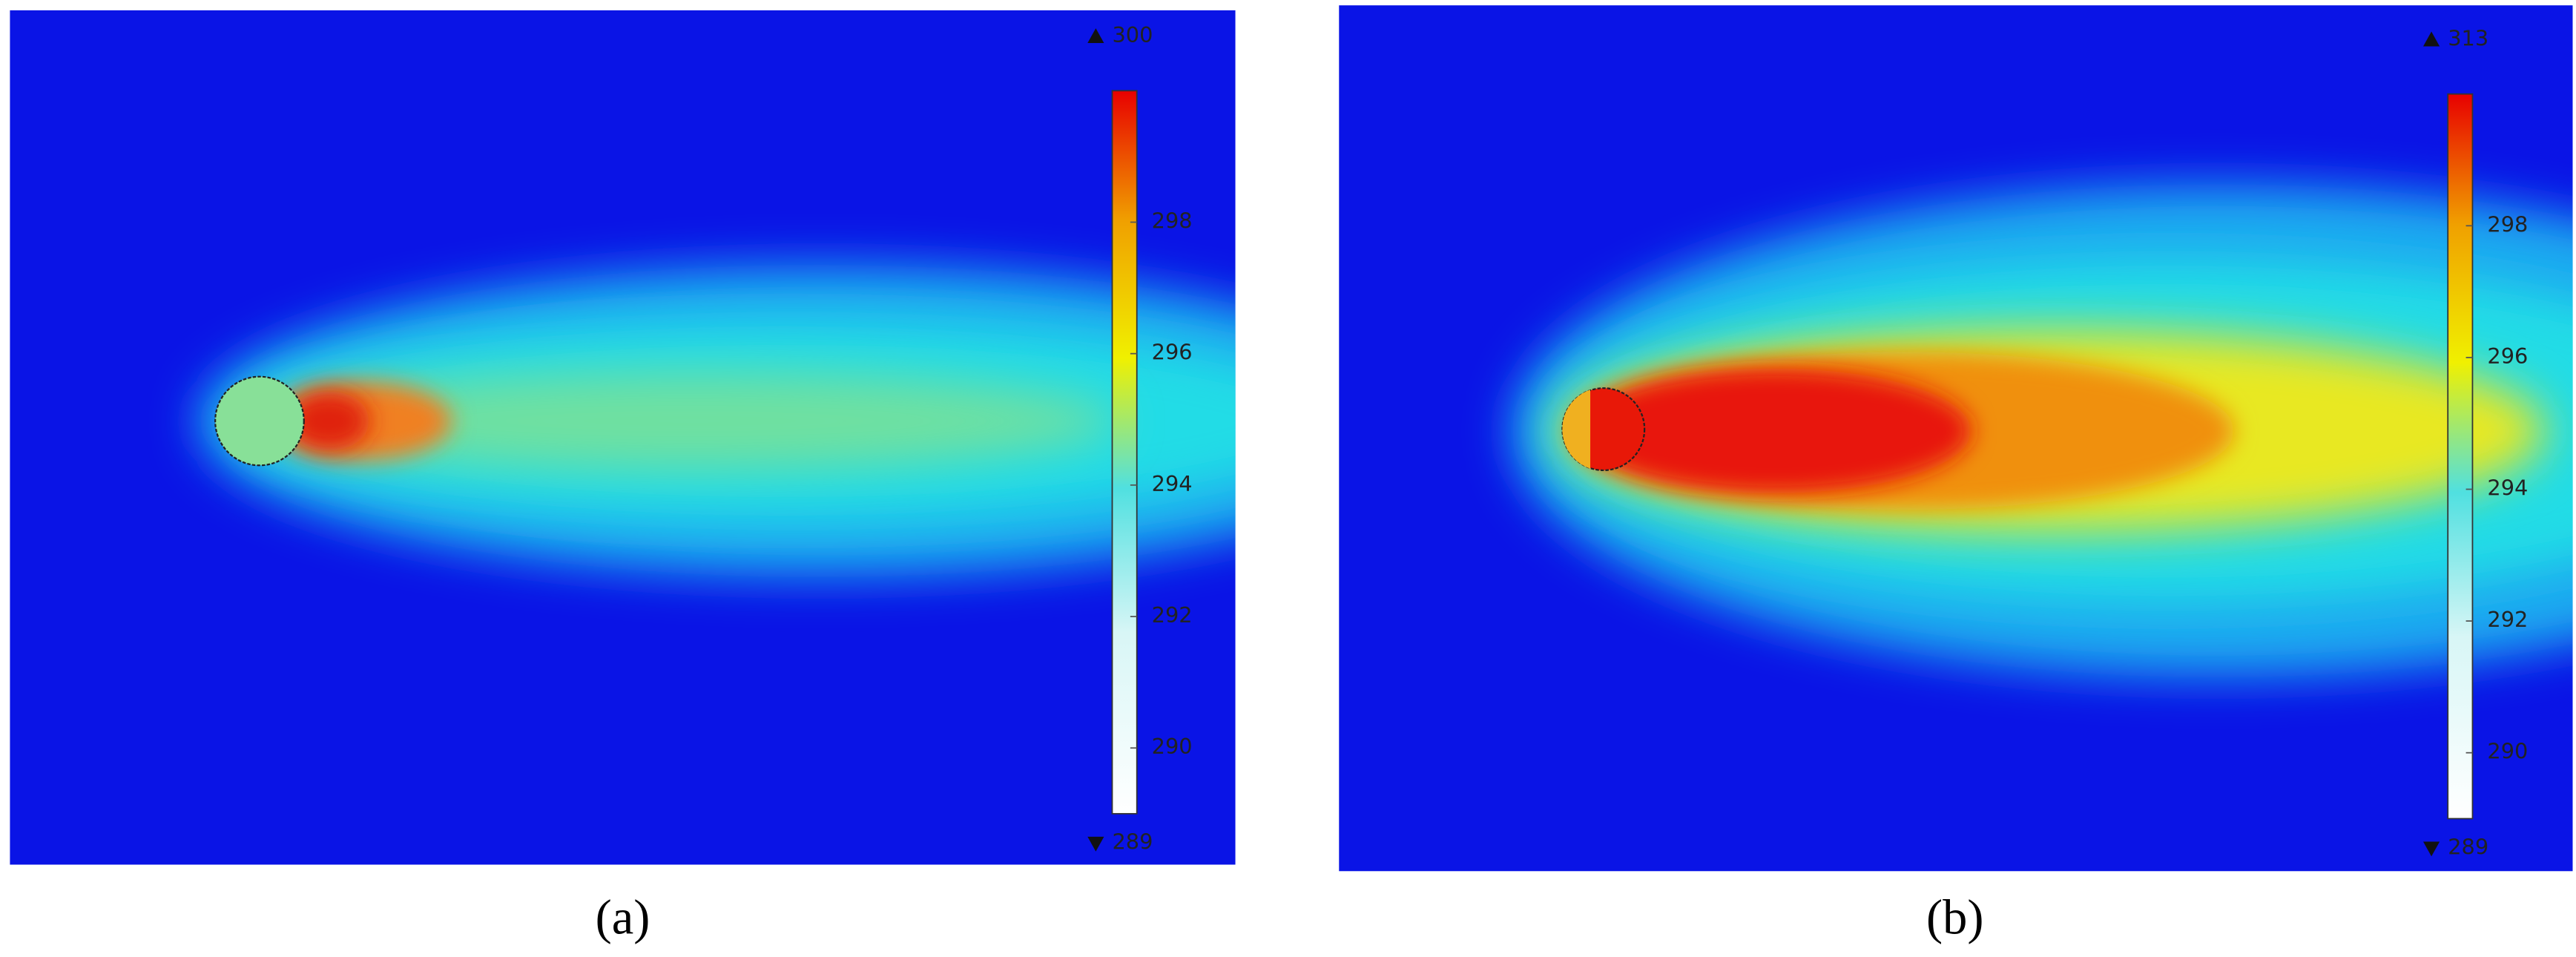 The image size is (2576, 957). Describe the element at coordinates (1133, 34) in the screenshot. I see `max-label: 300` at that location.